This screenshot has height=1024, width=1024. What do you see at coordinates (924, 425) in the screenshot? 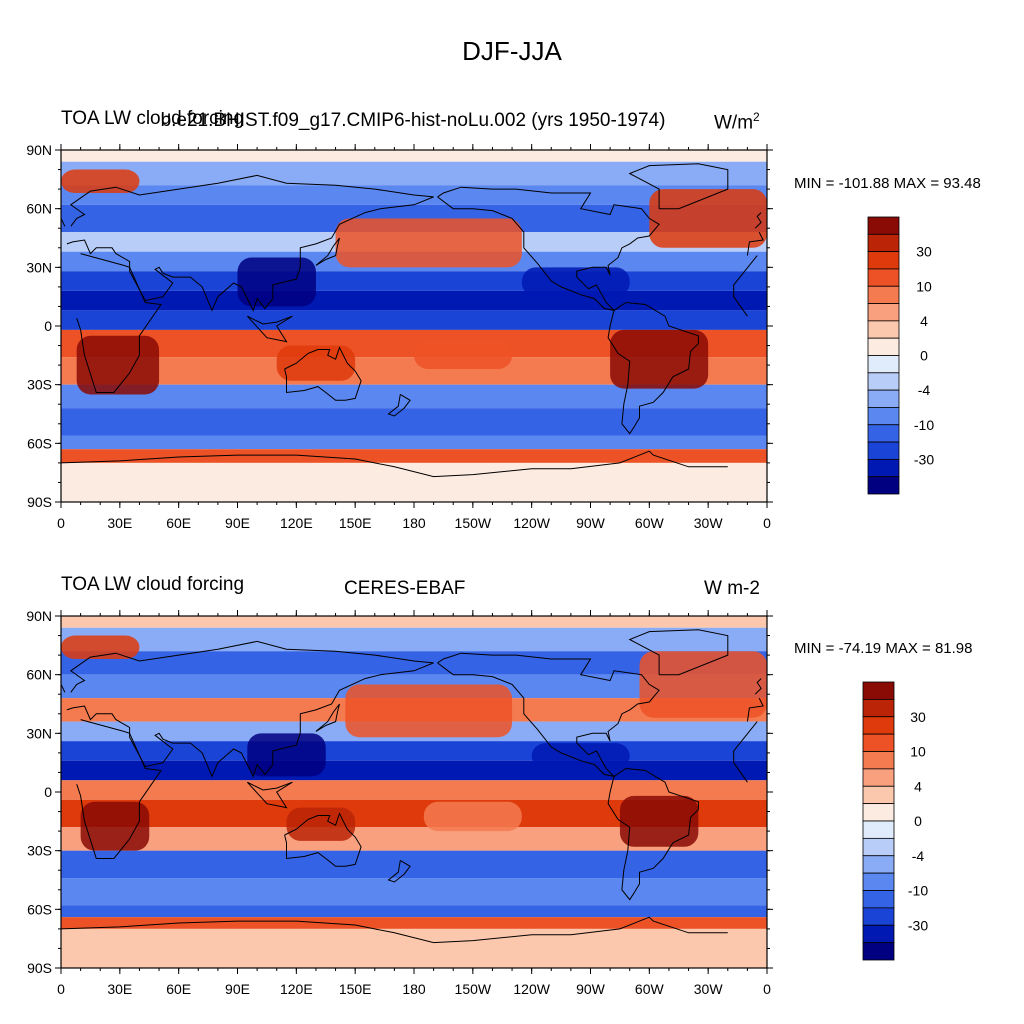
I see `colorbar-label: -10` at bounding box center [924, 425].